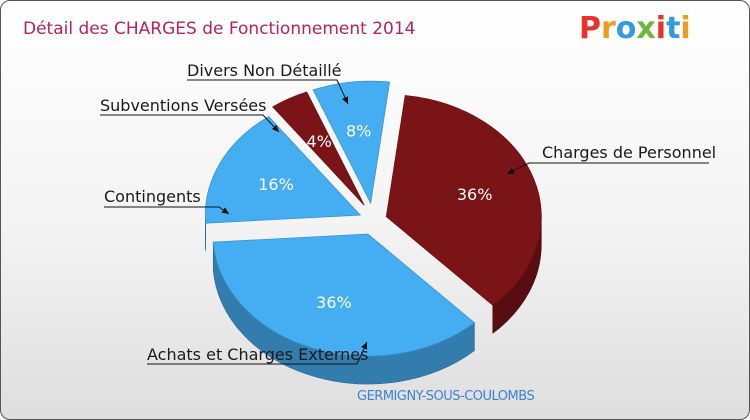 This screenshot has width=750, height=420. Describe the element at coordinates (645, 28) in the screenshot. I see `logo-letter-4: x` at that location.